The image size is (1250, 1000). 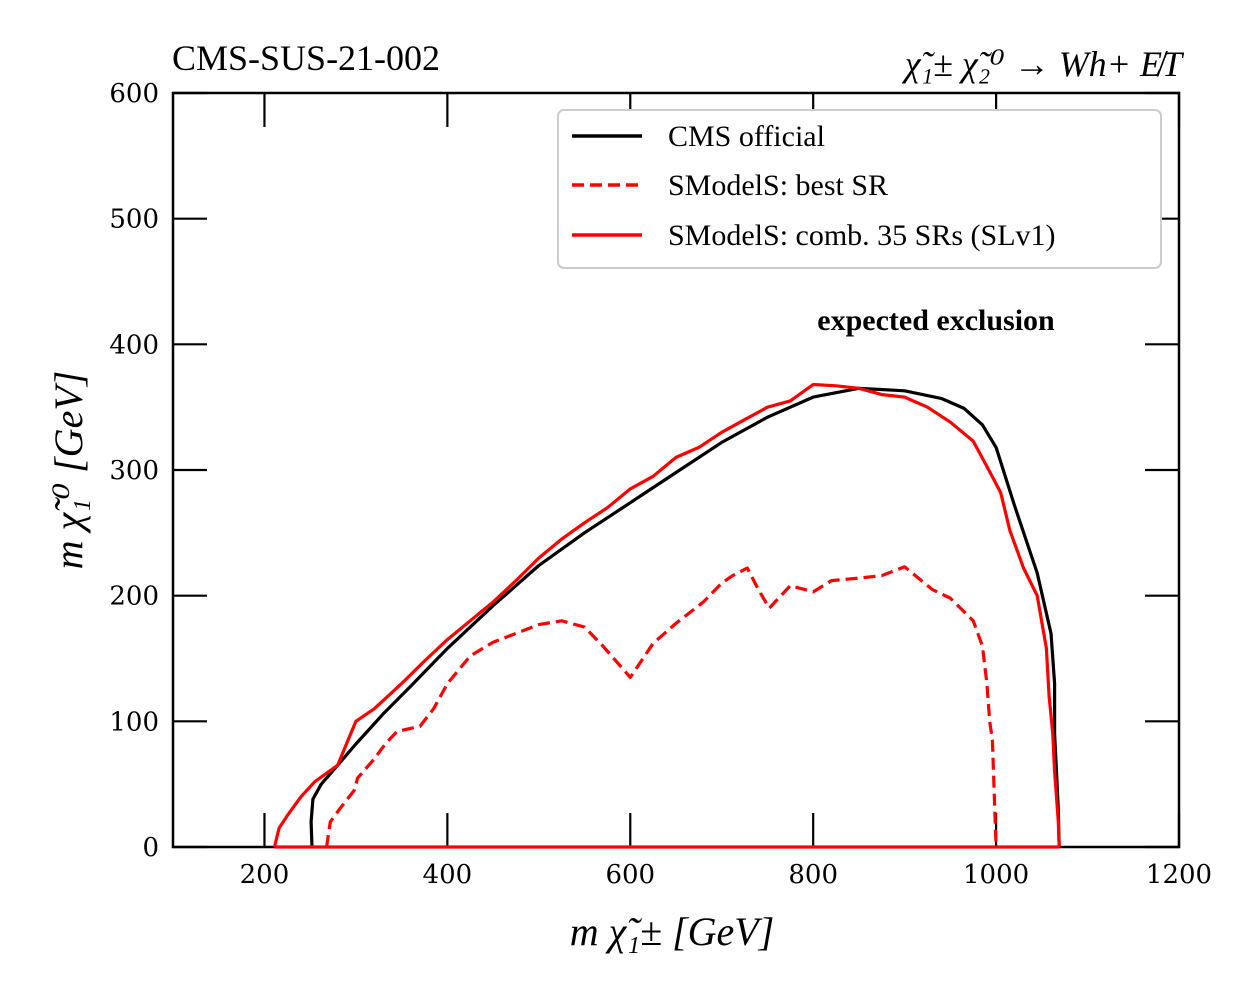 I want to click on chart-title-right: χ̃₁± χ̃₂⁰ → Wh+ E̸T, so click(x=1043, y=64).